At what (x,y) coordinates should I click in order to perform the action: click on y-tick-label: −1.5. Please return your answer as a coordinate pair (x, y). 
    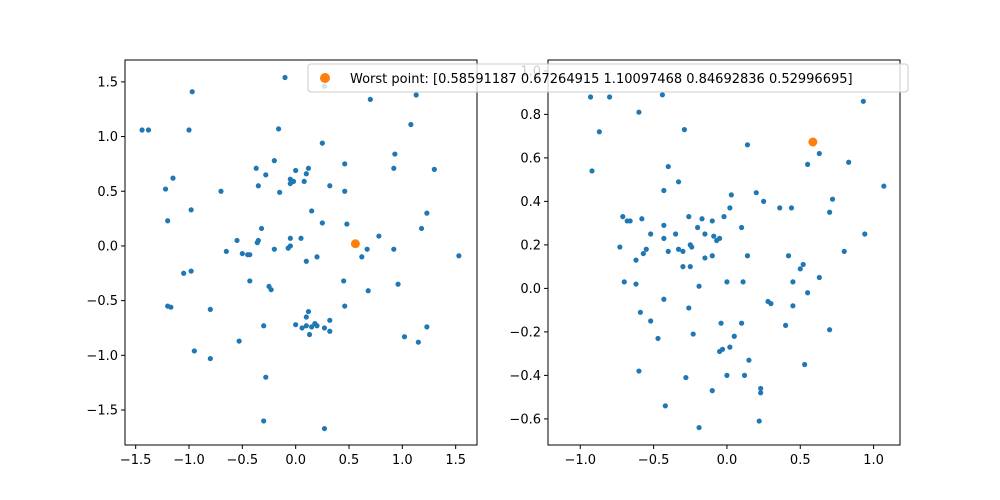
    Looking at the image, I should click on (102, 411).